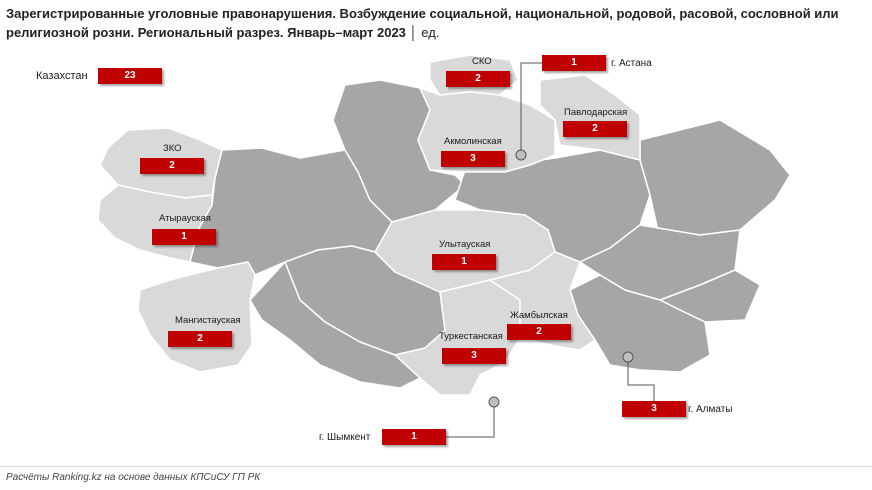  I want to click on almaty-value-badge: 3, so click(654, 409).